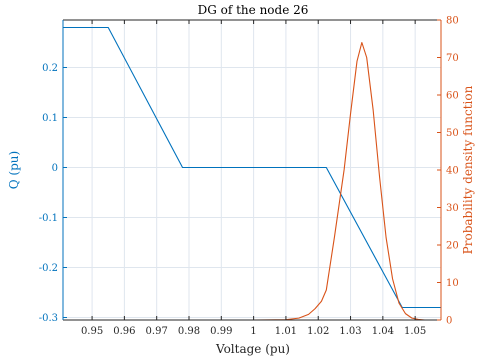  Describe the element at coordinates (253, 331) in the screenshot. I see `x-tick-label: 1` at that location.